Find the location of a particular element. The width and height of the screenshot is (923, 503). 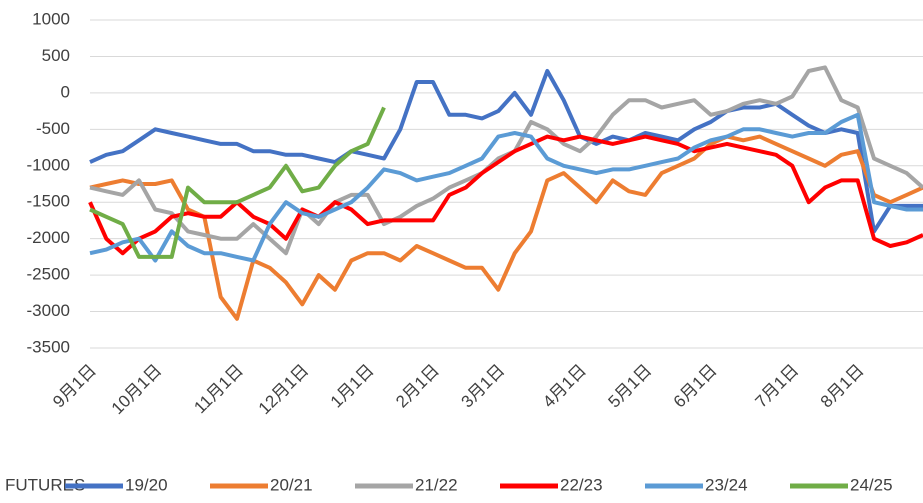

x-tick-label: 11月1日 is located at coordinates (218, 389).